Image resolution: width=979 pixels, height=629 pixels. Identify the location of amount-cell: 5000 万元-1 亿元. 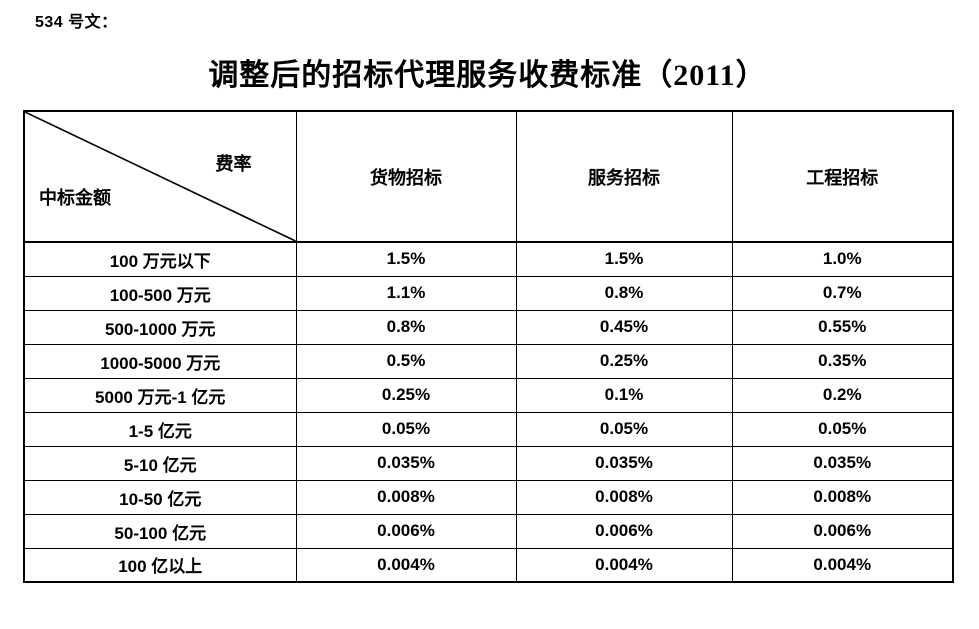
(160, 395).